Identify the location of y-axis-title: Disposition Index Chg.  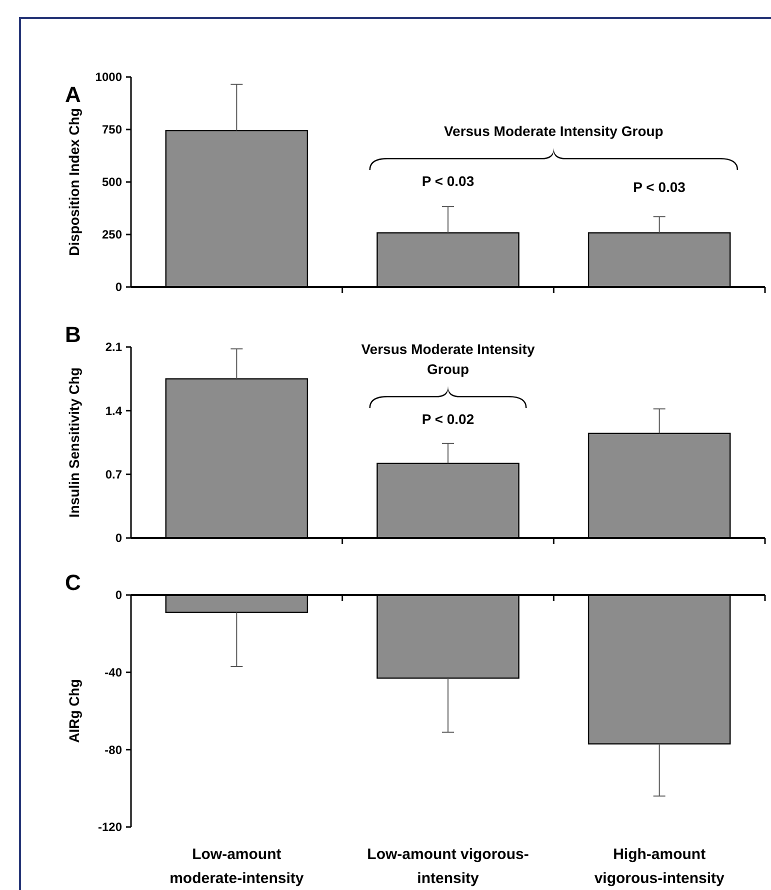
(74, 182).